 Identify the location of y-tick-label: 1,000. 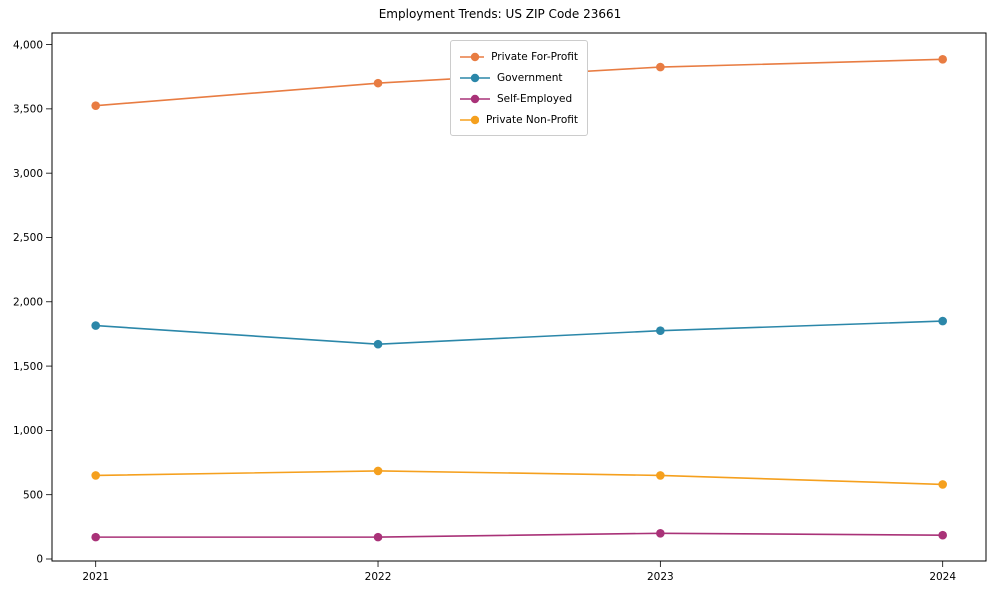
(28, 431).